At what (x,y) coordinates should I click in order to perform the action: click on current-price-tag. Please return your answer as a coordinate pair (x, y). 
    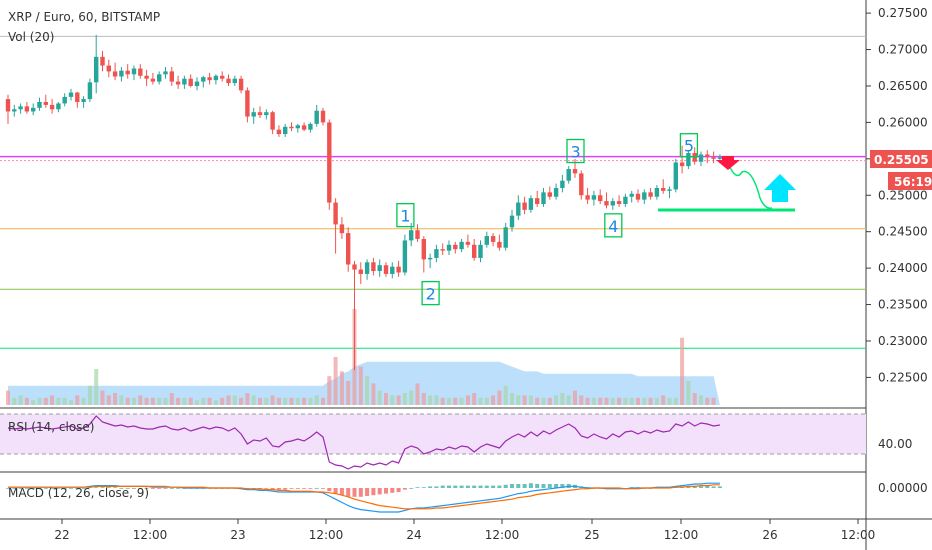
    Looking at the image, I should click on (901, 159).